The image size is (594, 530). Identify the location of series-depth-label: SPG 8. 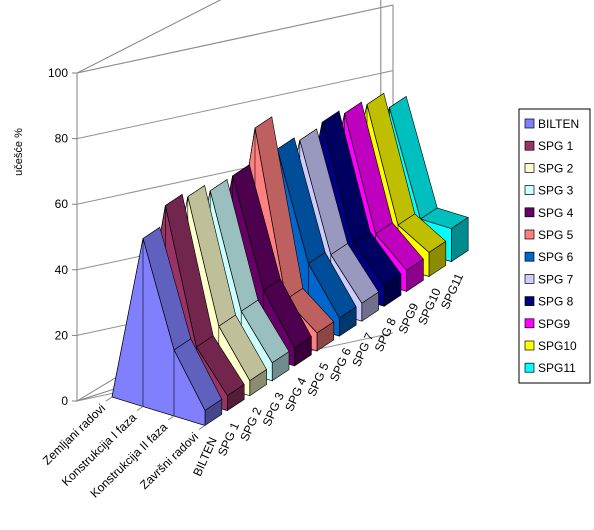
(385, 335).